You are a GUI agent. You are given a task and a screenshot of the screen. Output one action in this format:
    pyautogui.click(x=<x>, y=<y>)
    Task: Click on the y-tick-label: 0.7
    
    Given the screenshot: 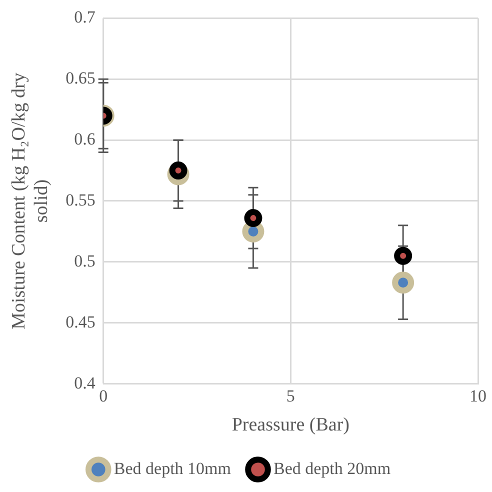 What is the action you would take?
    pyautogui.click(x=85, y=17)
    